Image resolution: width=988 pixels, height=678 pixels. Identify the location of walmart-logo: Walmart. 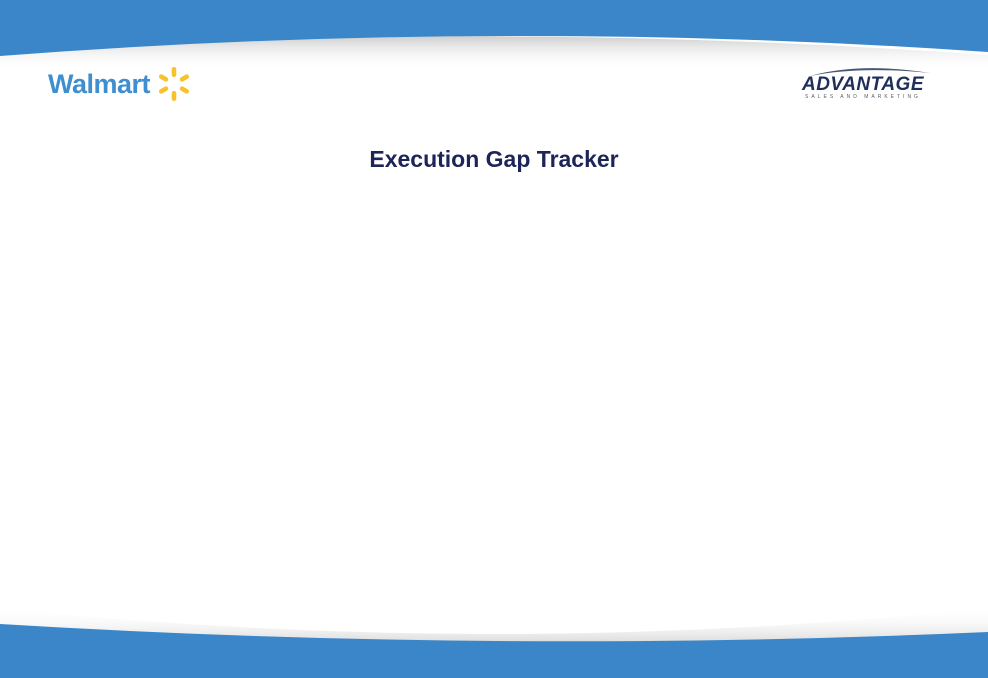
(121, 84).